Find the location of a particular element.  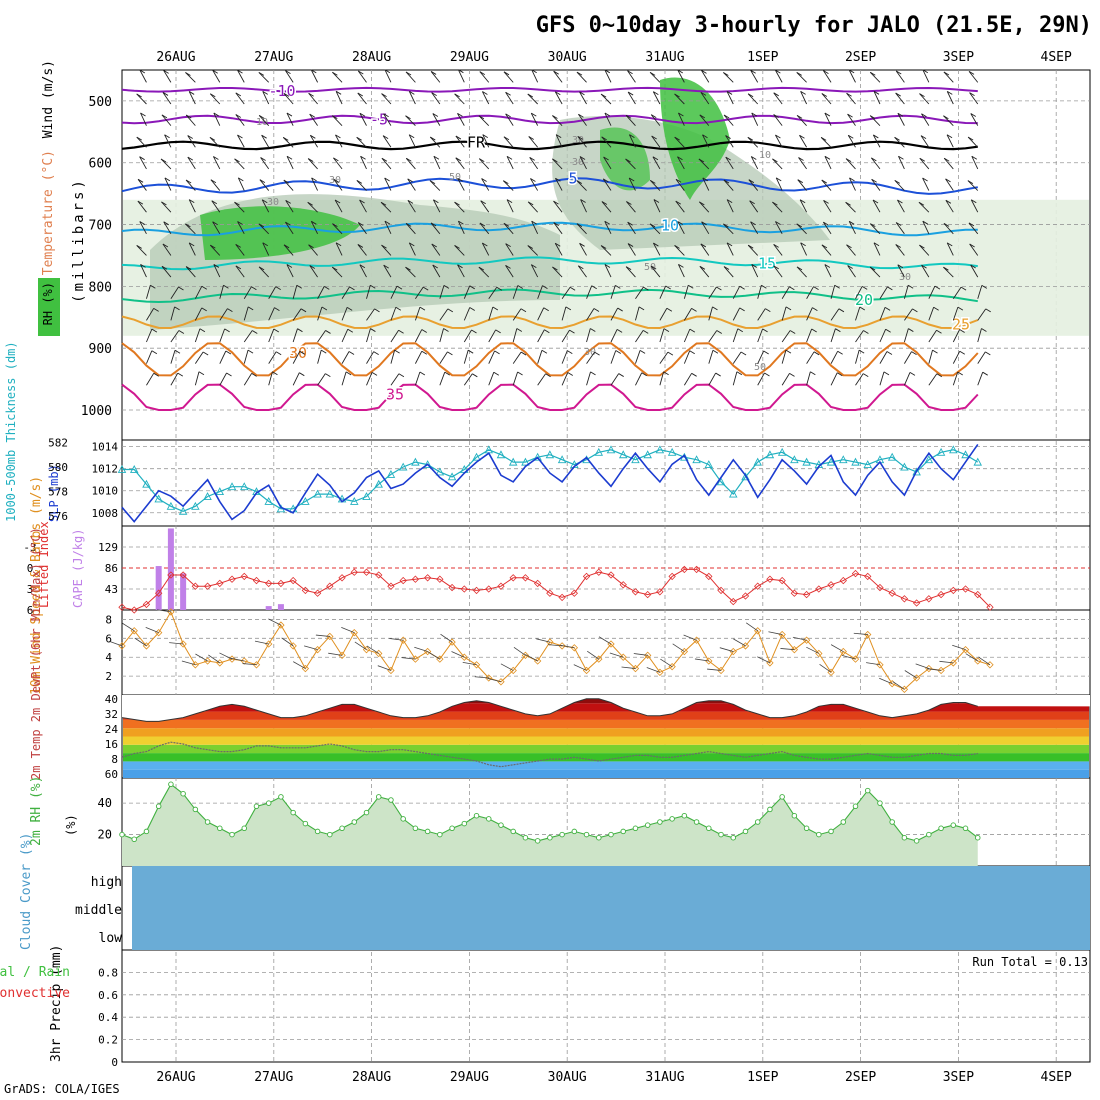

isotherm-label: 35 is located at coordinates (395, 394).